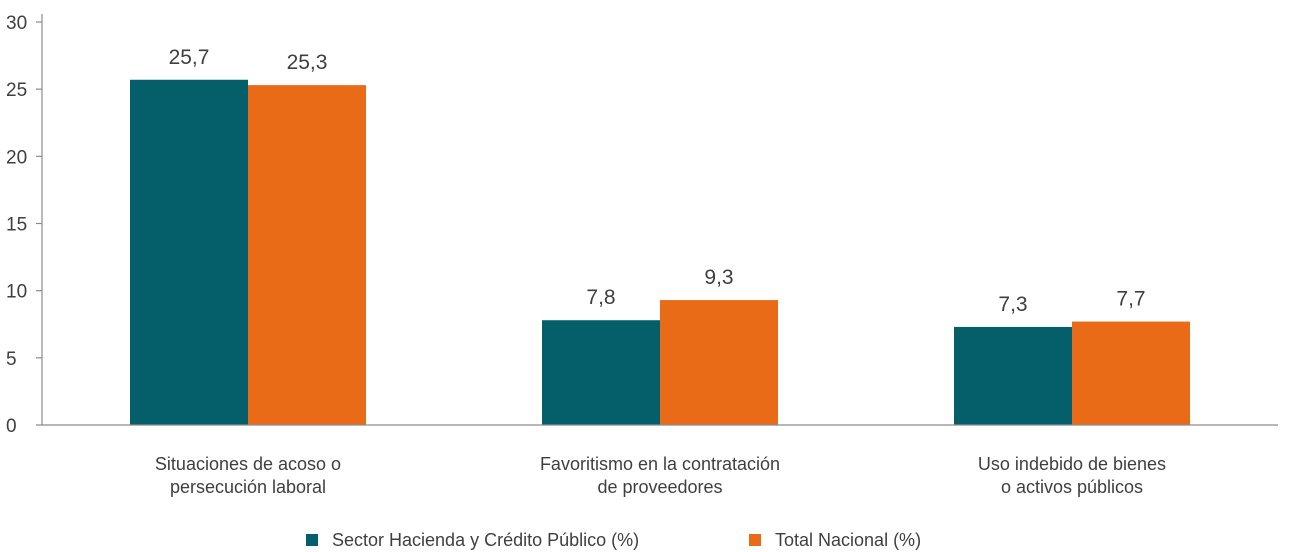  What do you see at coordinates (718, 277) in the screenshot?
I see `data-label: 9,3` at bounding box center [718, 277].